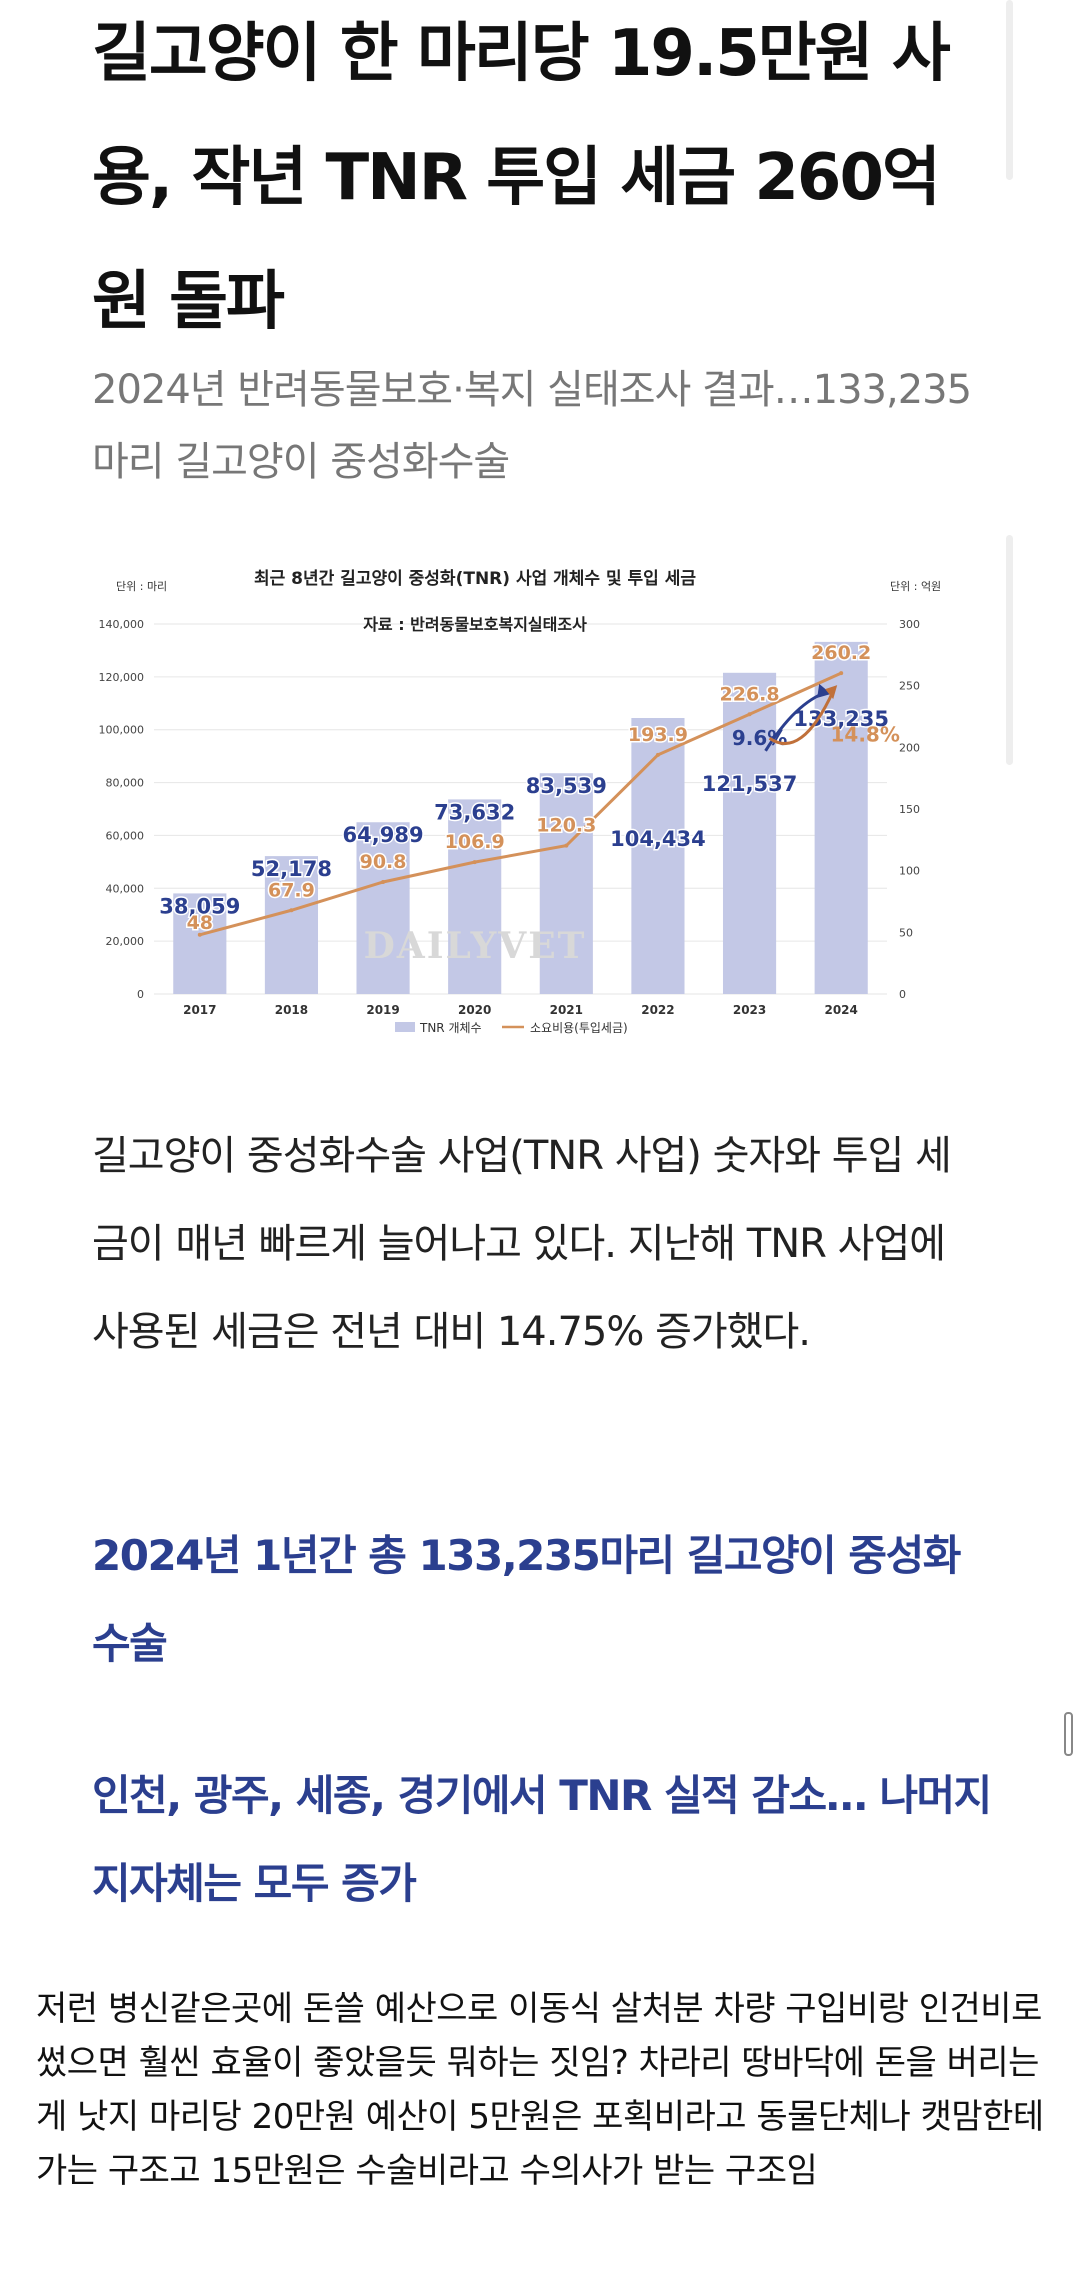  I want to click on line-value-label: 67.9, so click(291, 890).